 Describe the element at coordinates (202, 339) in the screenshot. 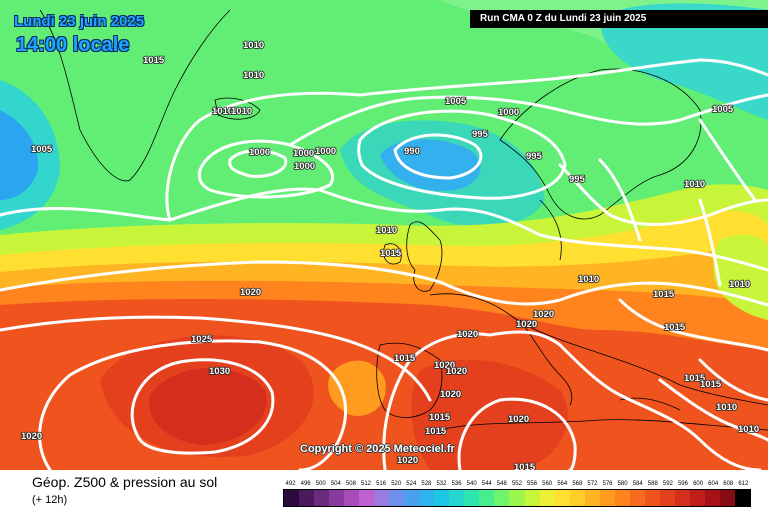

I see `isobar-label: 1025` at that location.